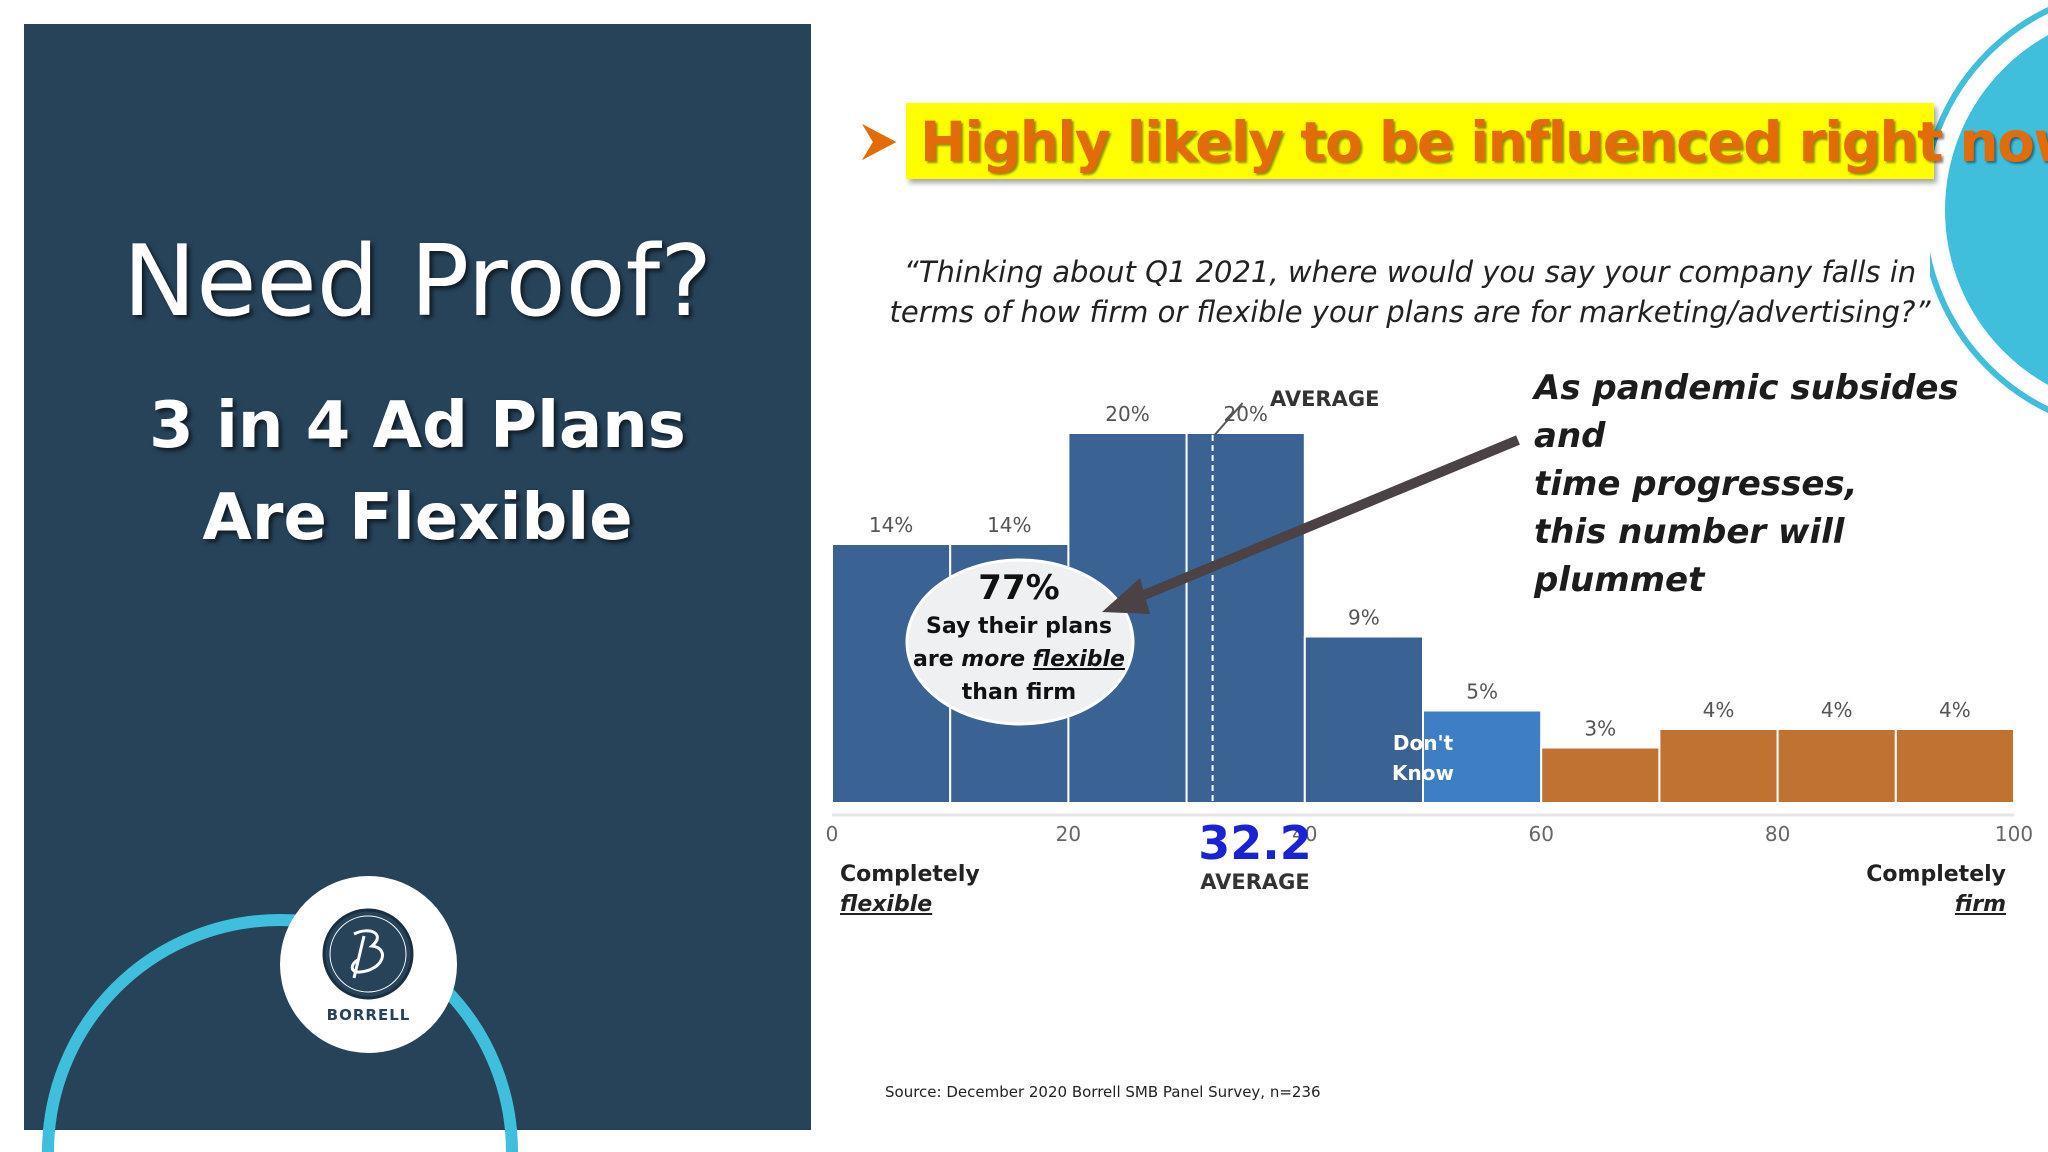 This screenshot has width=2048, height=1152. I want to click on average-value: 32.2, so click(1255, 843).